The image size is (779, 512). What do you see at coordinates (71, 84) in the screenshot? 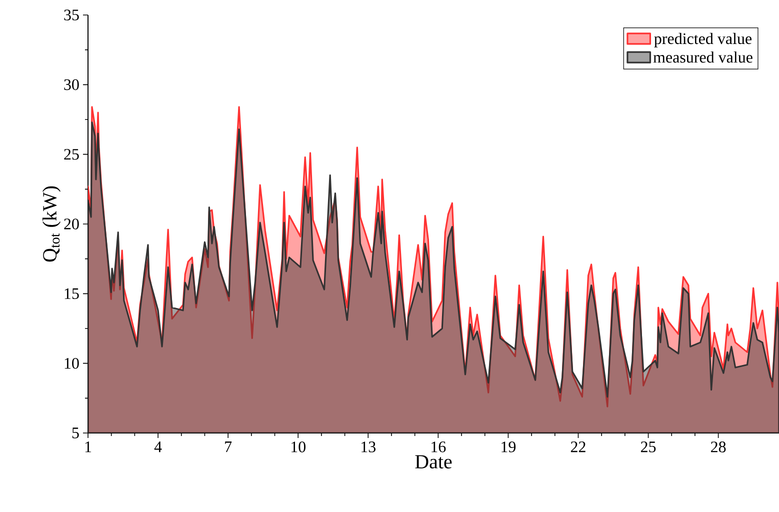
I see `y-tick-label: 30` at bounding box center [71, 84].